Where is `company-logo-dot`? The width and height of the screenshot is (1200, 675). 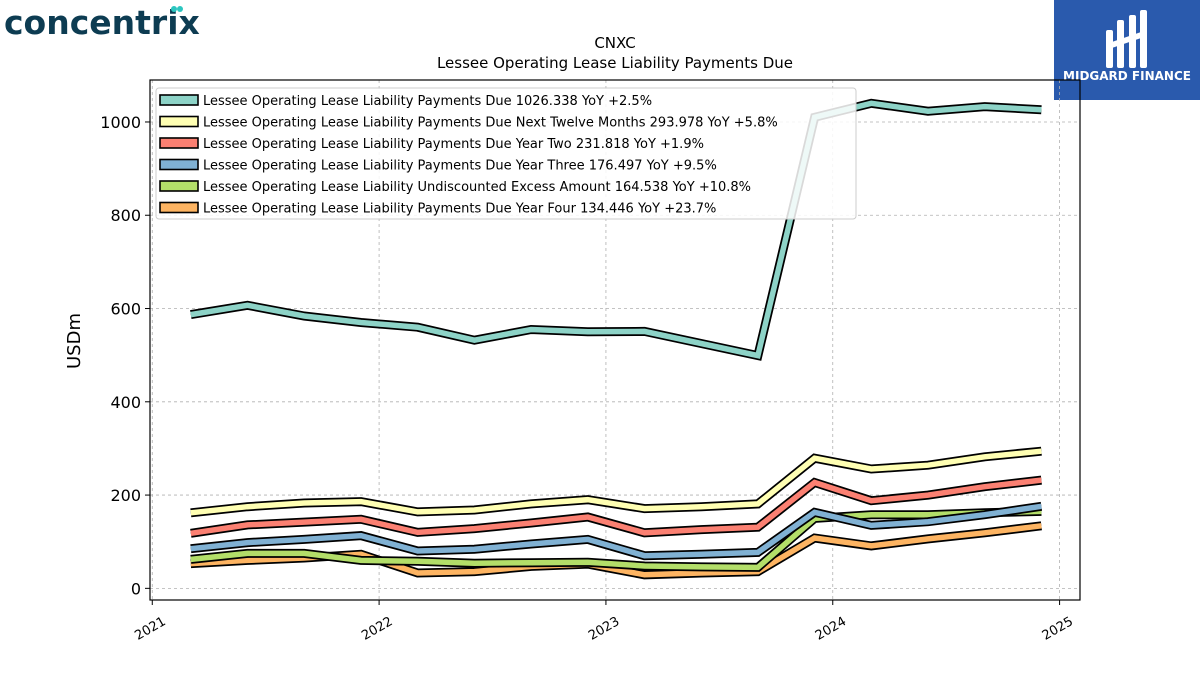
company-logo-dot is located at coordinates (174, 9).